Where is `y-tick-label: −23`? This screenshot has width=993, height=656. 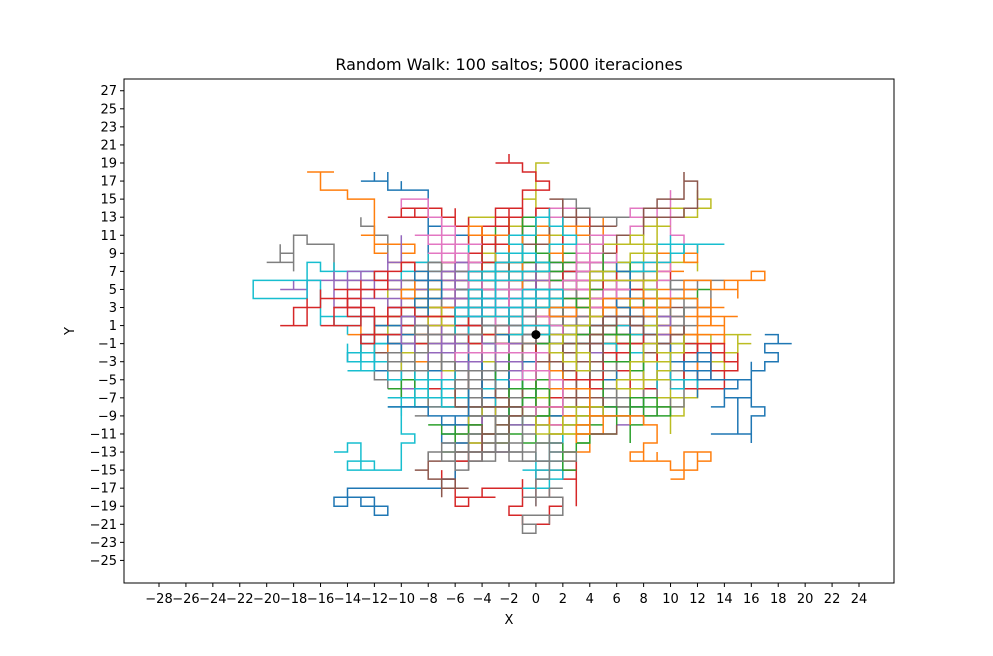 y-tick-label: −23 is located at coordinates (103, 543).